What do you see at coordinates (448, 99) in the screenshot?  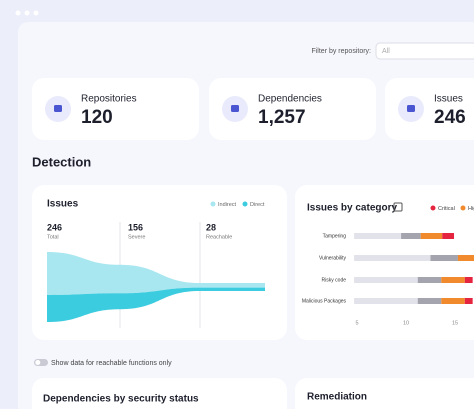 I see `stat-label: Issues` at bounding box center [448, 99].